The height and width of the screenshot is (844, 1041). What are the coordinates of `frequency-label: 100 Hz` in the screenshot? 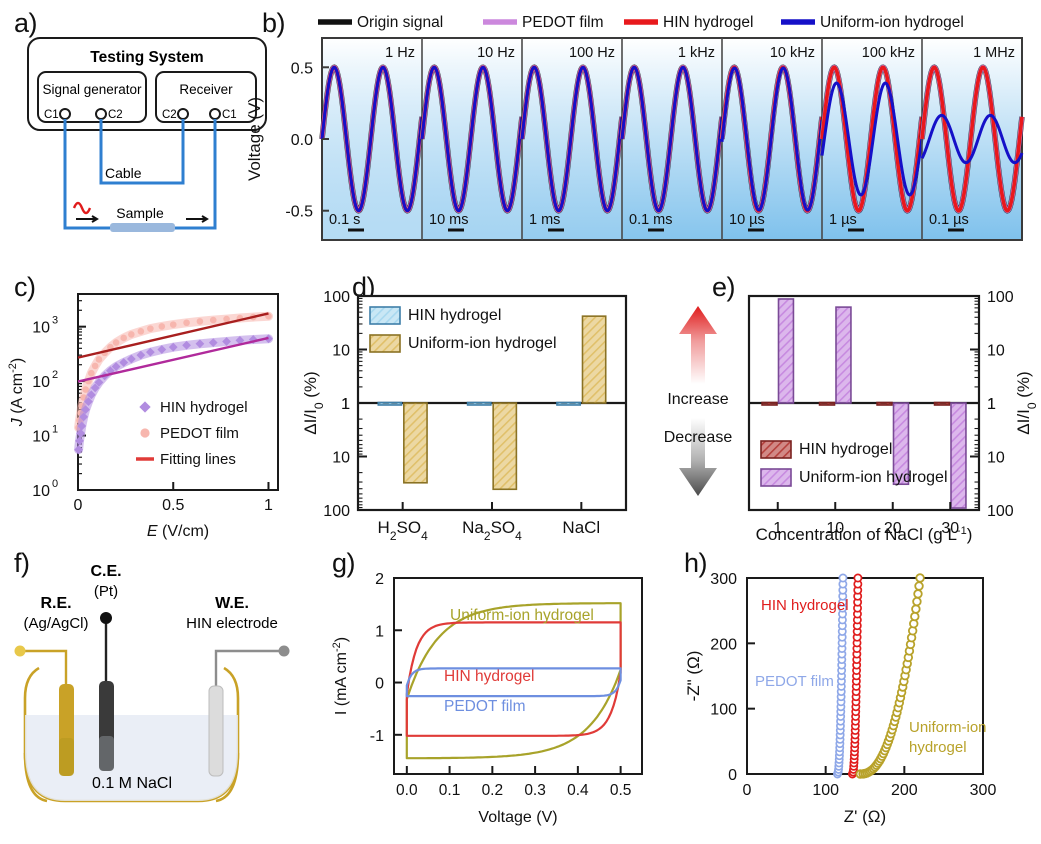 It's located at (592, 53).